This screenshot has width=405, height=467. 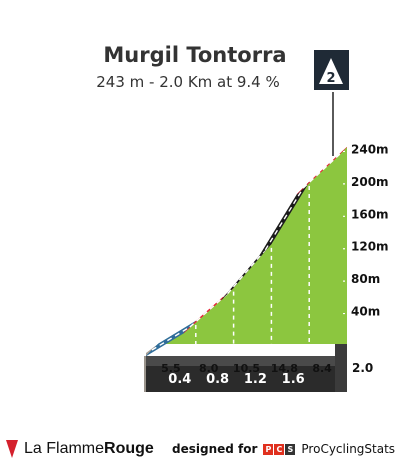 I want to click on credit-label: designed for, so click(x=215, y=449).